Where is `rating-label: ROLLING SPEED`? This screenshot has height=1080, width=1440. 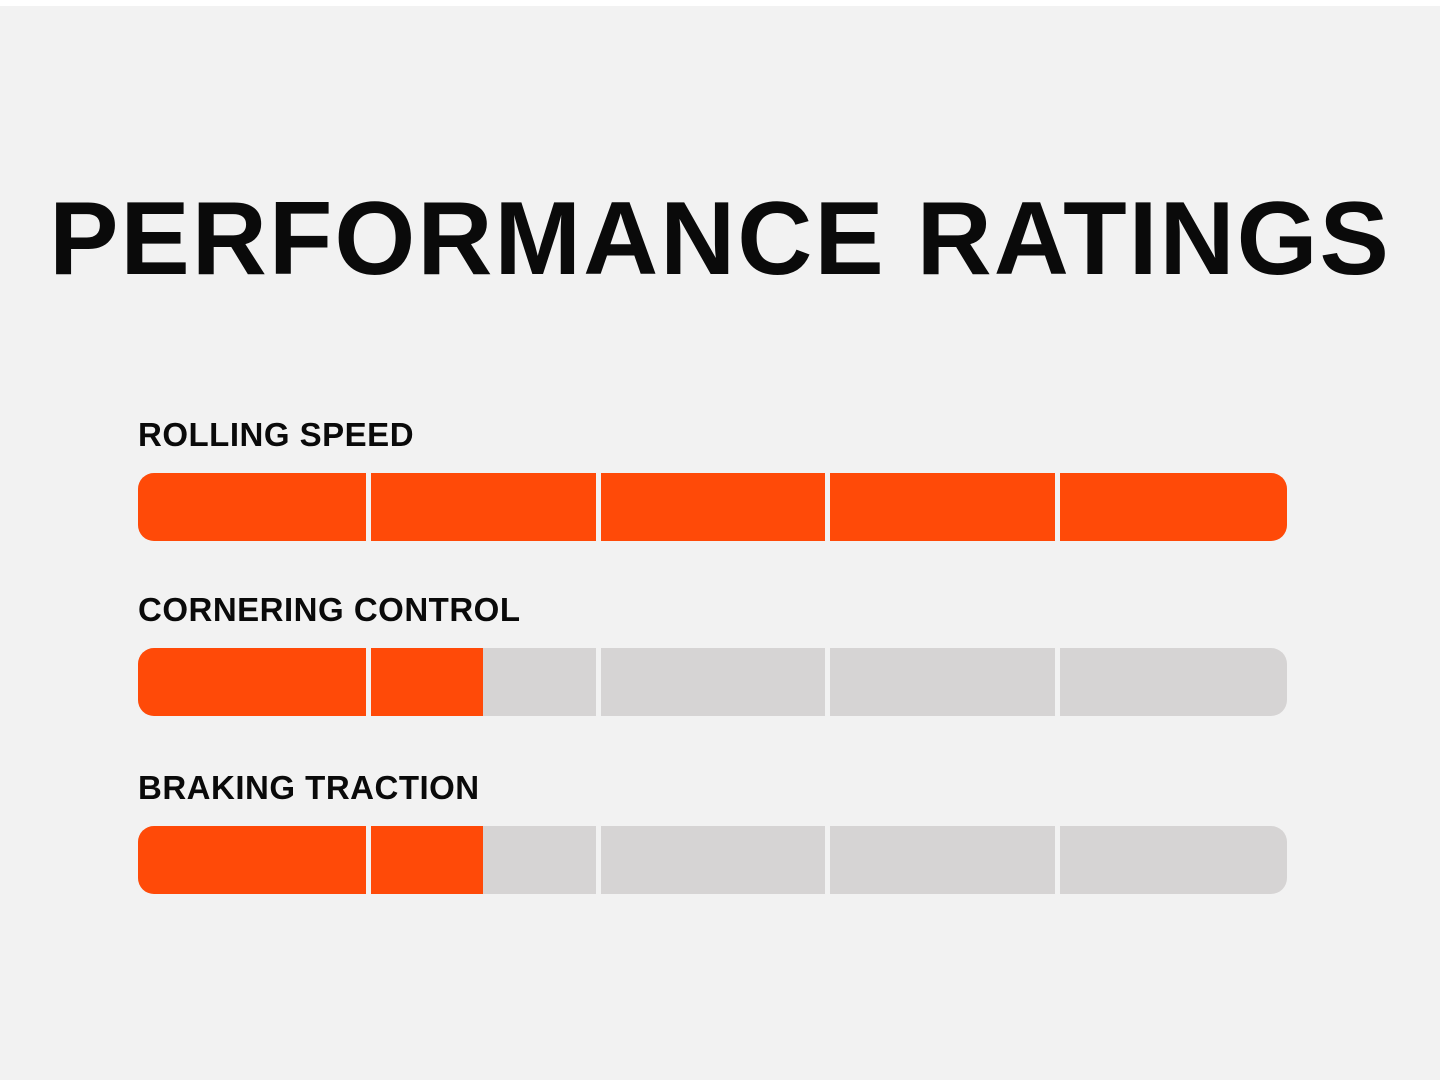 rating-label: ROLLING SPEED is located at coordinates (276, 434).